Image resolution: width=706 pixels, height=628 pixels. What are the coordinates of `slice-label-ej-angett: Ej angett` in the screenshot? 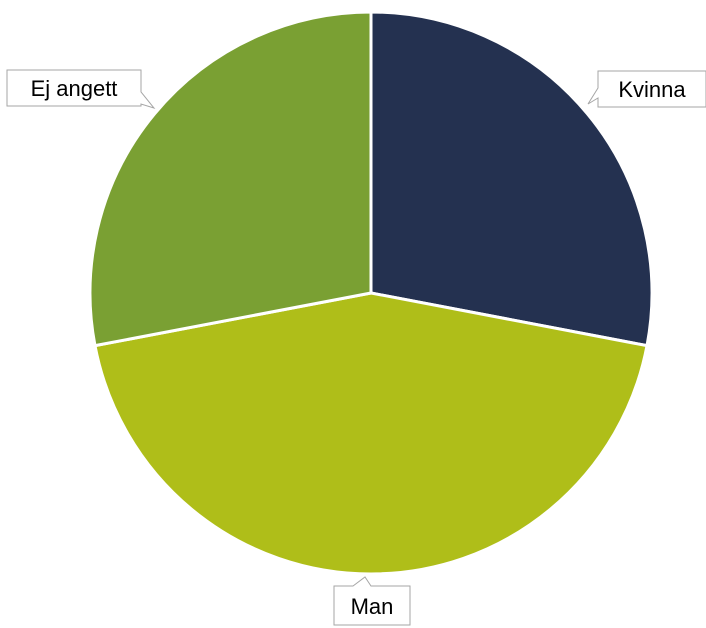 It's located at (81, 89).